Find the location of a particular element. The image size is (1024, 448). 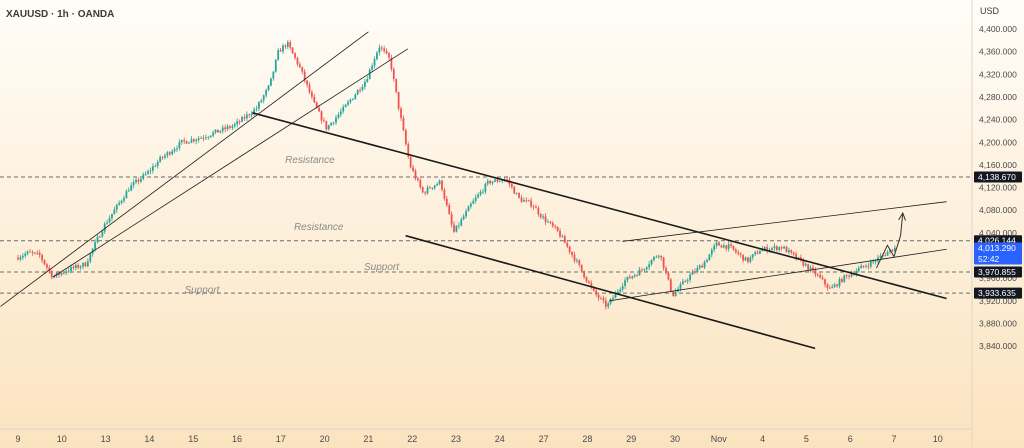

x-tick-label-2: 13 is located at coordinates (106, 439).